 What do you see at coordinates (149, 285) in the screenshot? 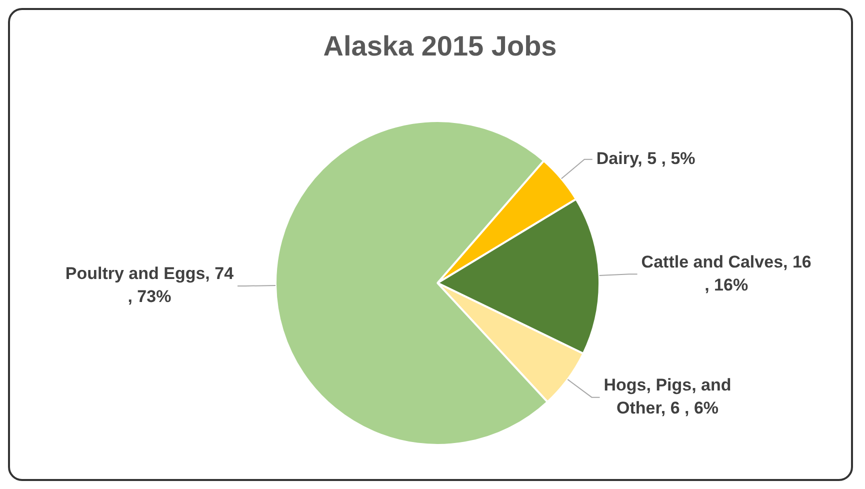
I see `slice-label: Poultry and Eggs, 74 , 73%` at bounding box center [149, 285].